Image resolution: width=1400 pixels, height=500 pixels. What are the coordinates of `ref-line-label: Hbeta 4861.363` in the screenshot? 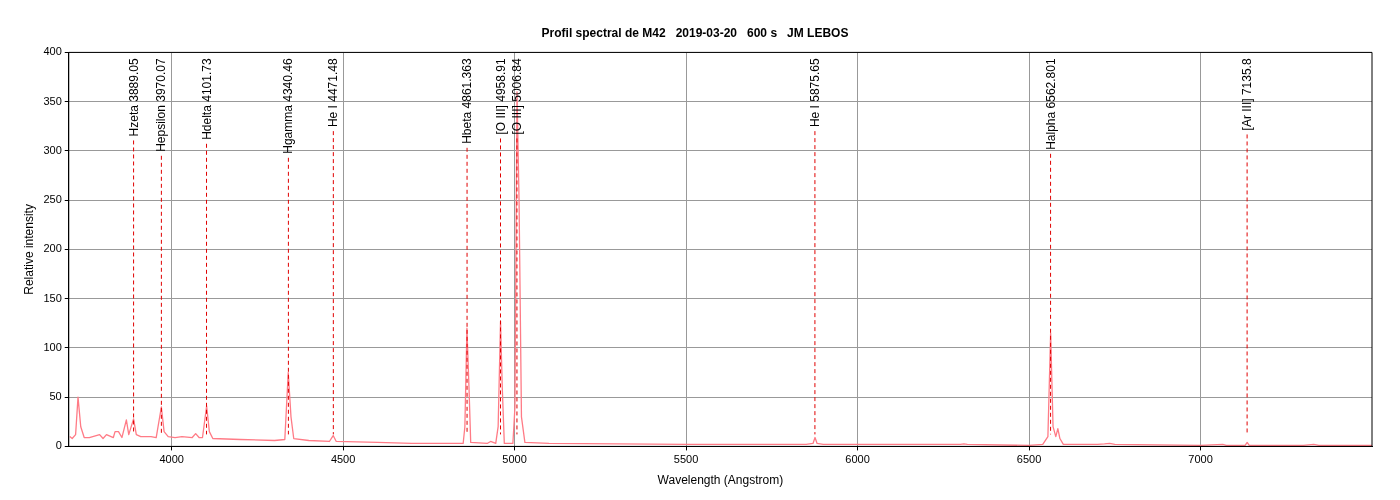 It's located at (467, 101).